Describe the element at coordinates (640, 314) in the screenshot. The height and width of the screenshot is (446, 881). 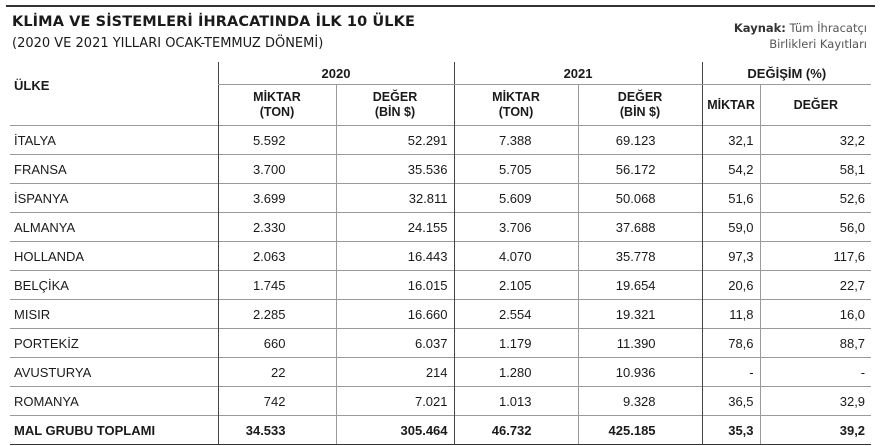
I see `cell-deger-2021: 19.321` at that location.